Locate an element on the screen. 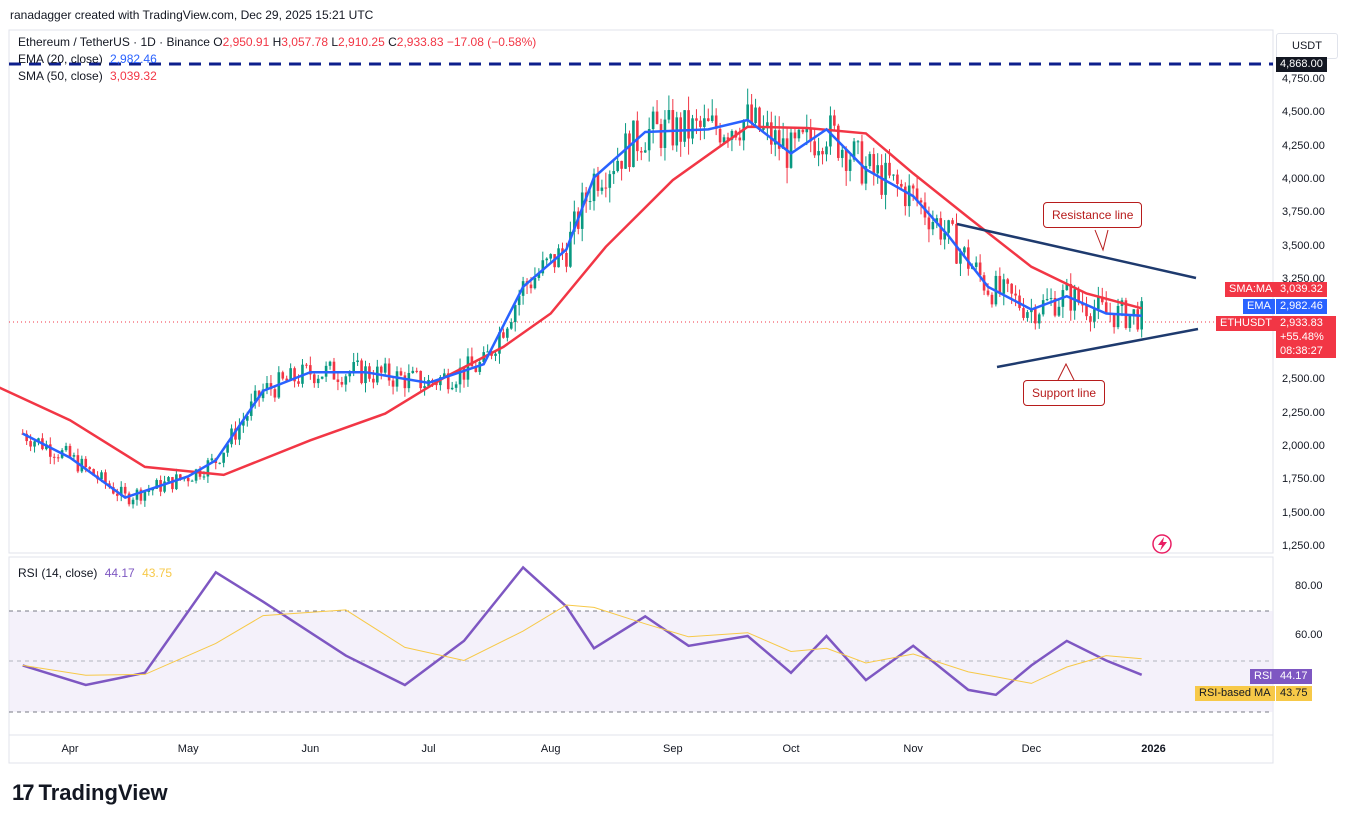 Image resolution: width=1349 pixels, height=823 pixels. rsi-legend-value: 44.17 is located at coordinates (119, 573).